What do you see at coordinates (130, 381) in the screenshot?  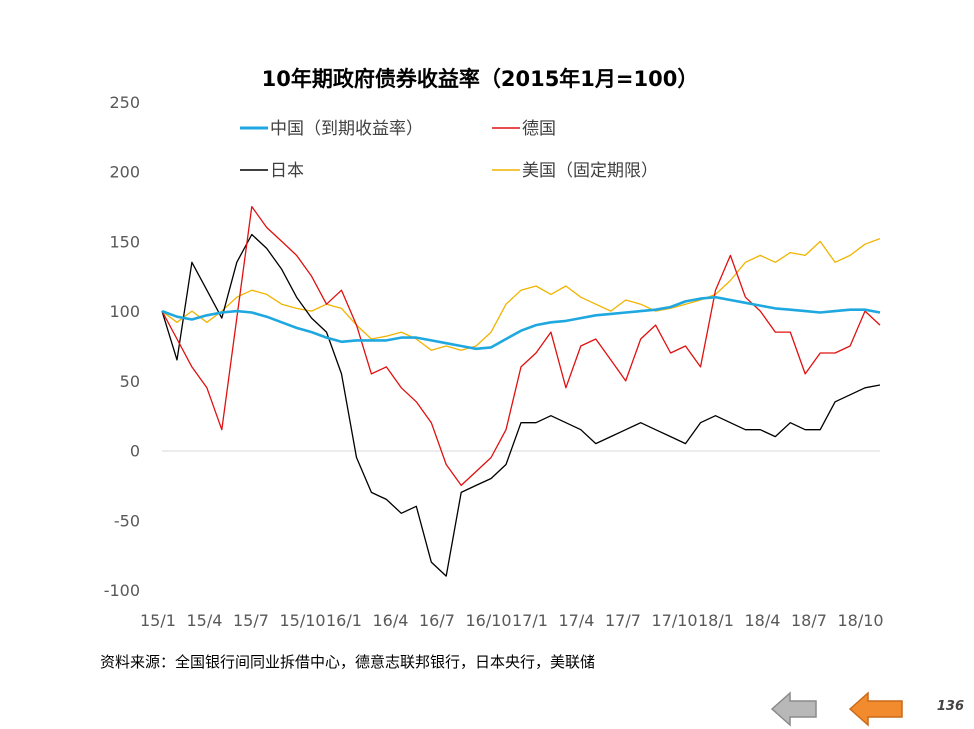 I see `y-tick-label: 50` at bounding box center [130, 381].